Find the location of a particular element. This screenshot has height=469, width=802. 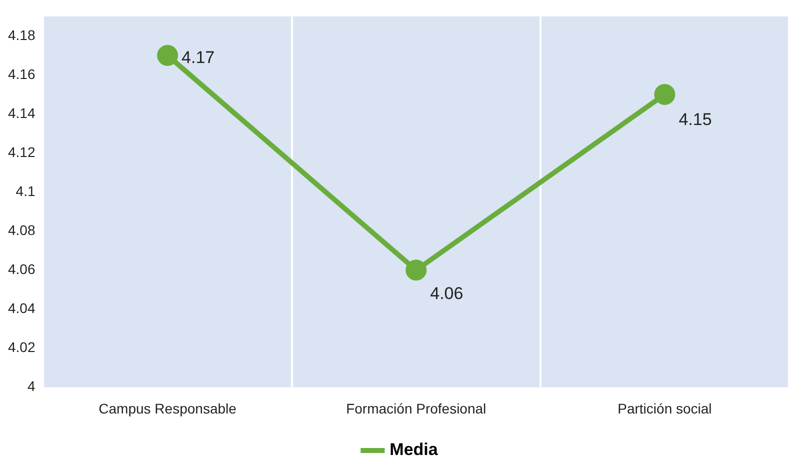

y-tick-label: 4.14 is located at coordinates (22, 112).